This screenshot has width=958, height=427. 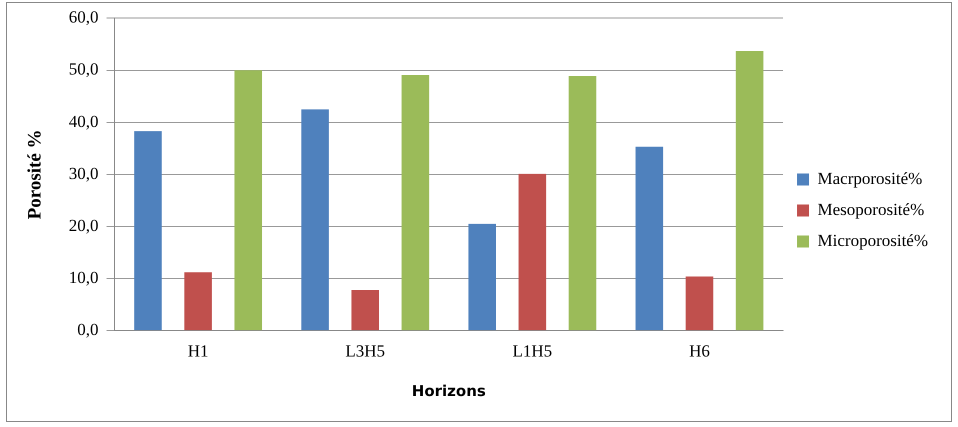 I want to click on x-tick-label: H6, so click(x=699, y=350).